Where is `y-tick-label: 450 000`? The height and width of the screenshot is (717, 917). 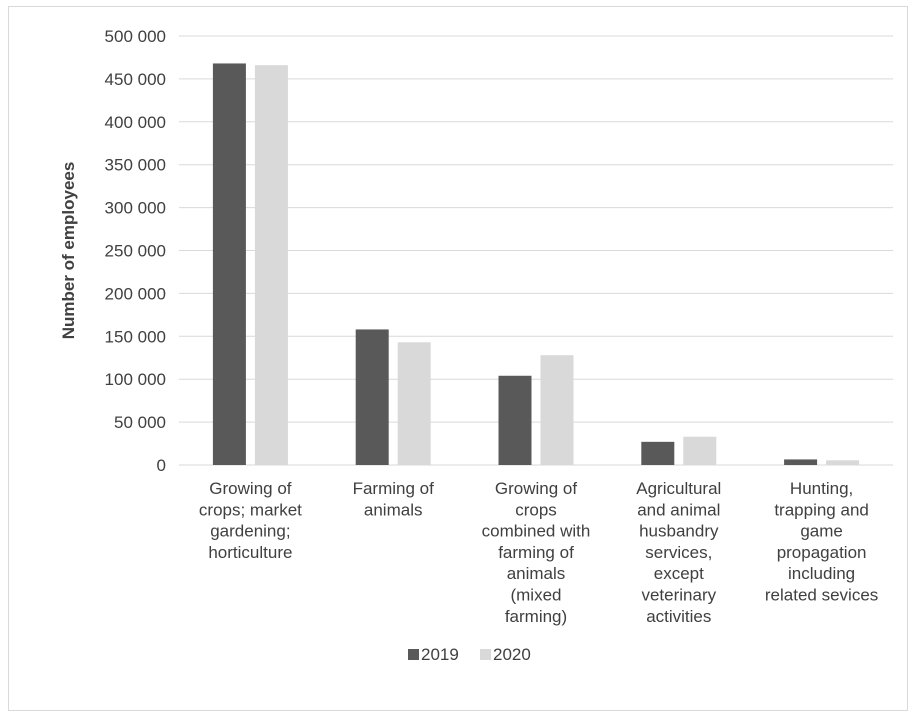 y-tick-label: 450 000 is located at coordinates (135, 79).